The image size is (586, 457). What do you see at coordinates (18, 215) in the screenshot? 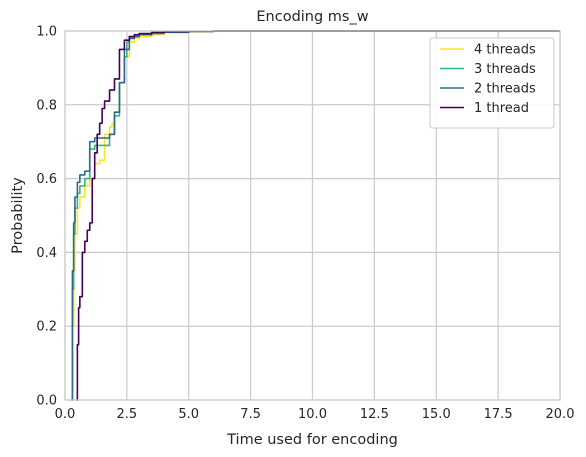
I see `y-axis-title: Probability` at bounding box center [18, 215].